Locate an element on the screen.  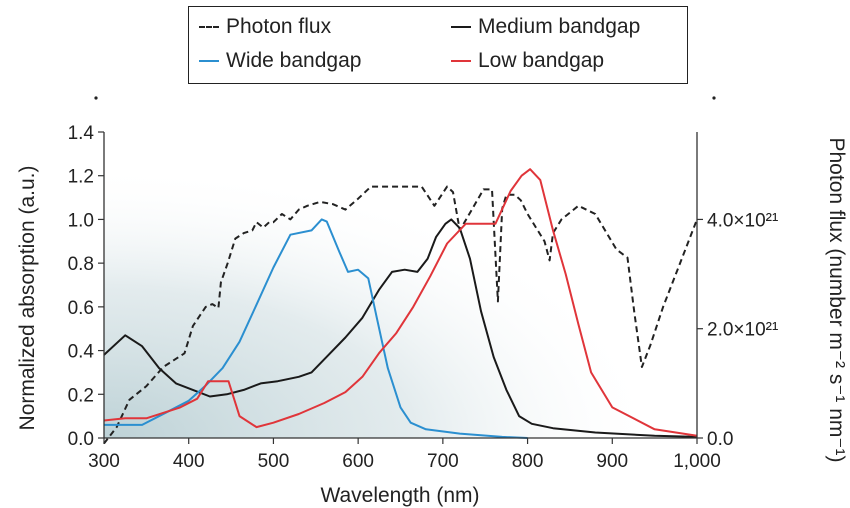
legend-item-wide-bandgap: Wide bandgap is located at coordinates (280, 61).